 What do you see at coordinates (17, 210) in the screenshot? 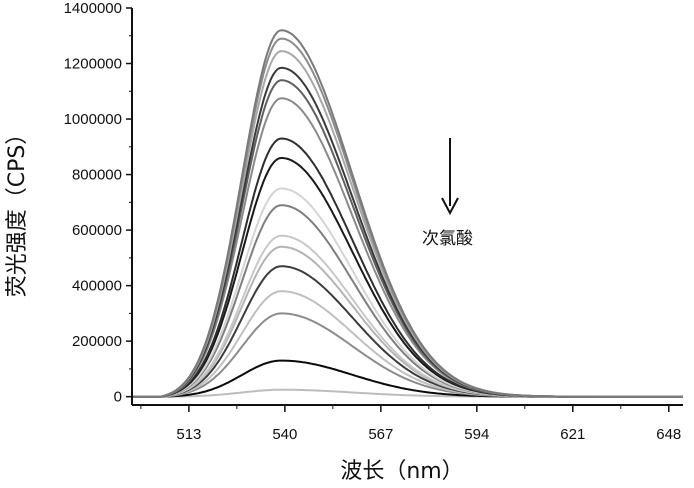
I see `y-axis-title: 荧光强度（CPS）` at bounding box center [17, 210].